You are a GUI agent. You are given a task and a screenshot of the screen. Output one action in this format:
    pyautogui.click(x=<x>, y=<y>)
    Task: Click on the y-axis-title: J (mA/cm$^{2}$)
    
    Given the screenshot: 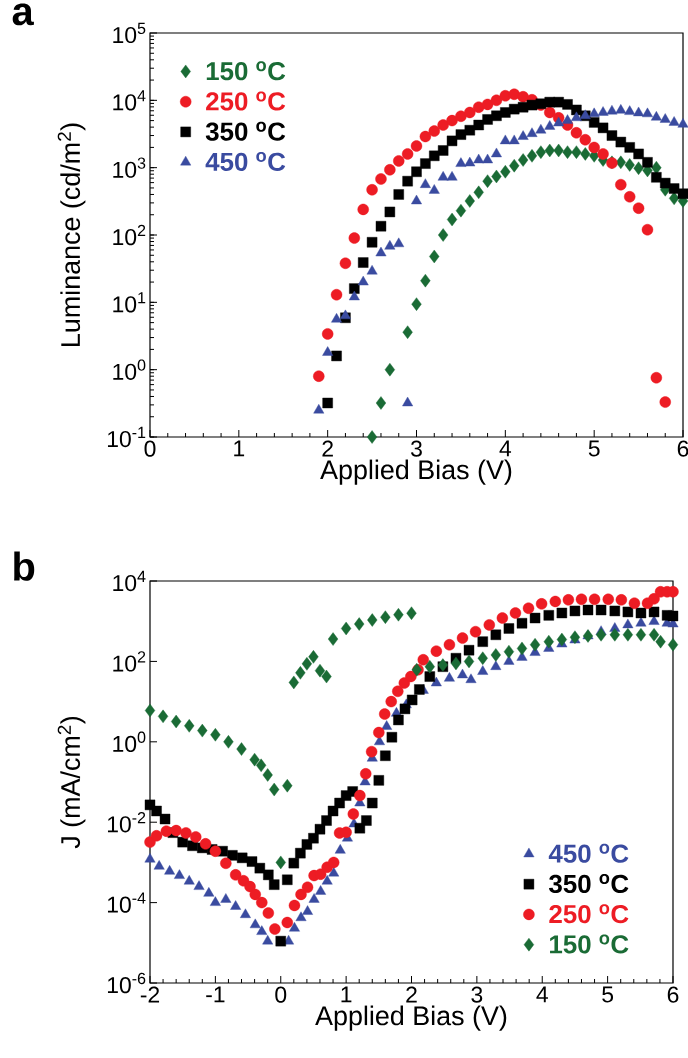 What is the action you would take?
    pyautogui.click(x=71, y=782)
    